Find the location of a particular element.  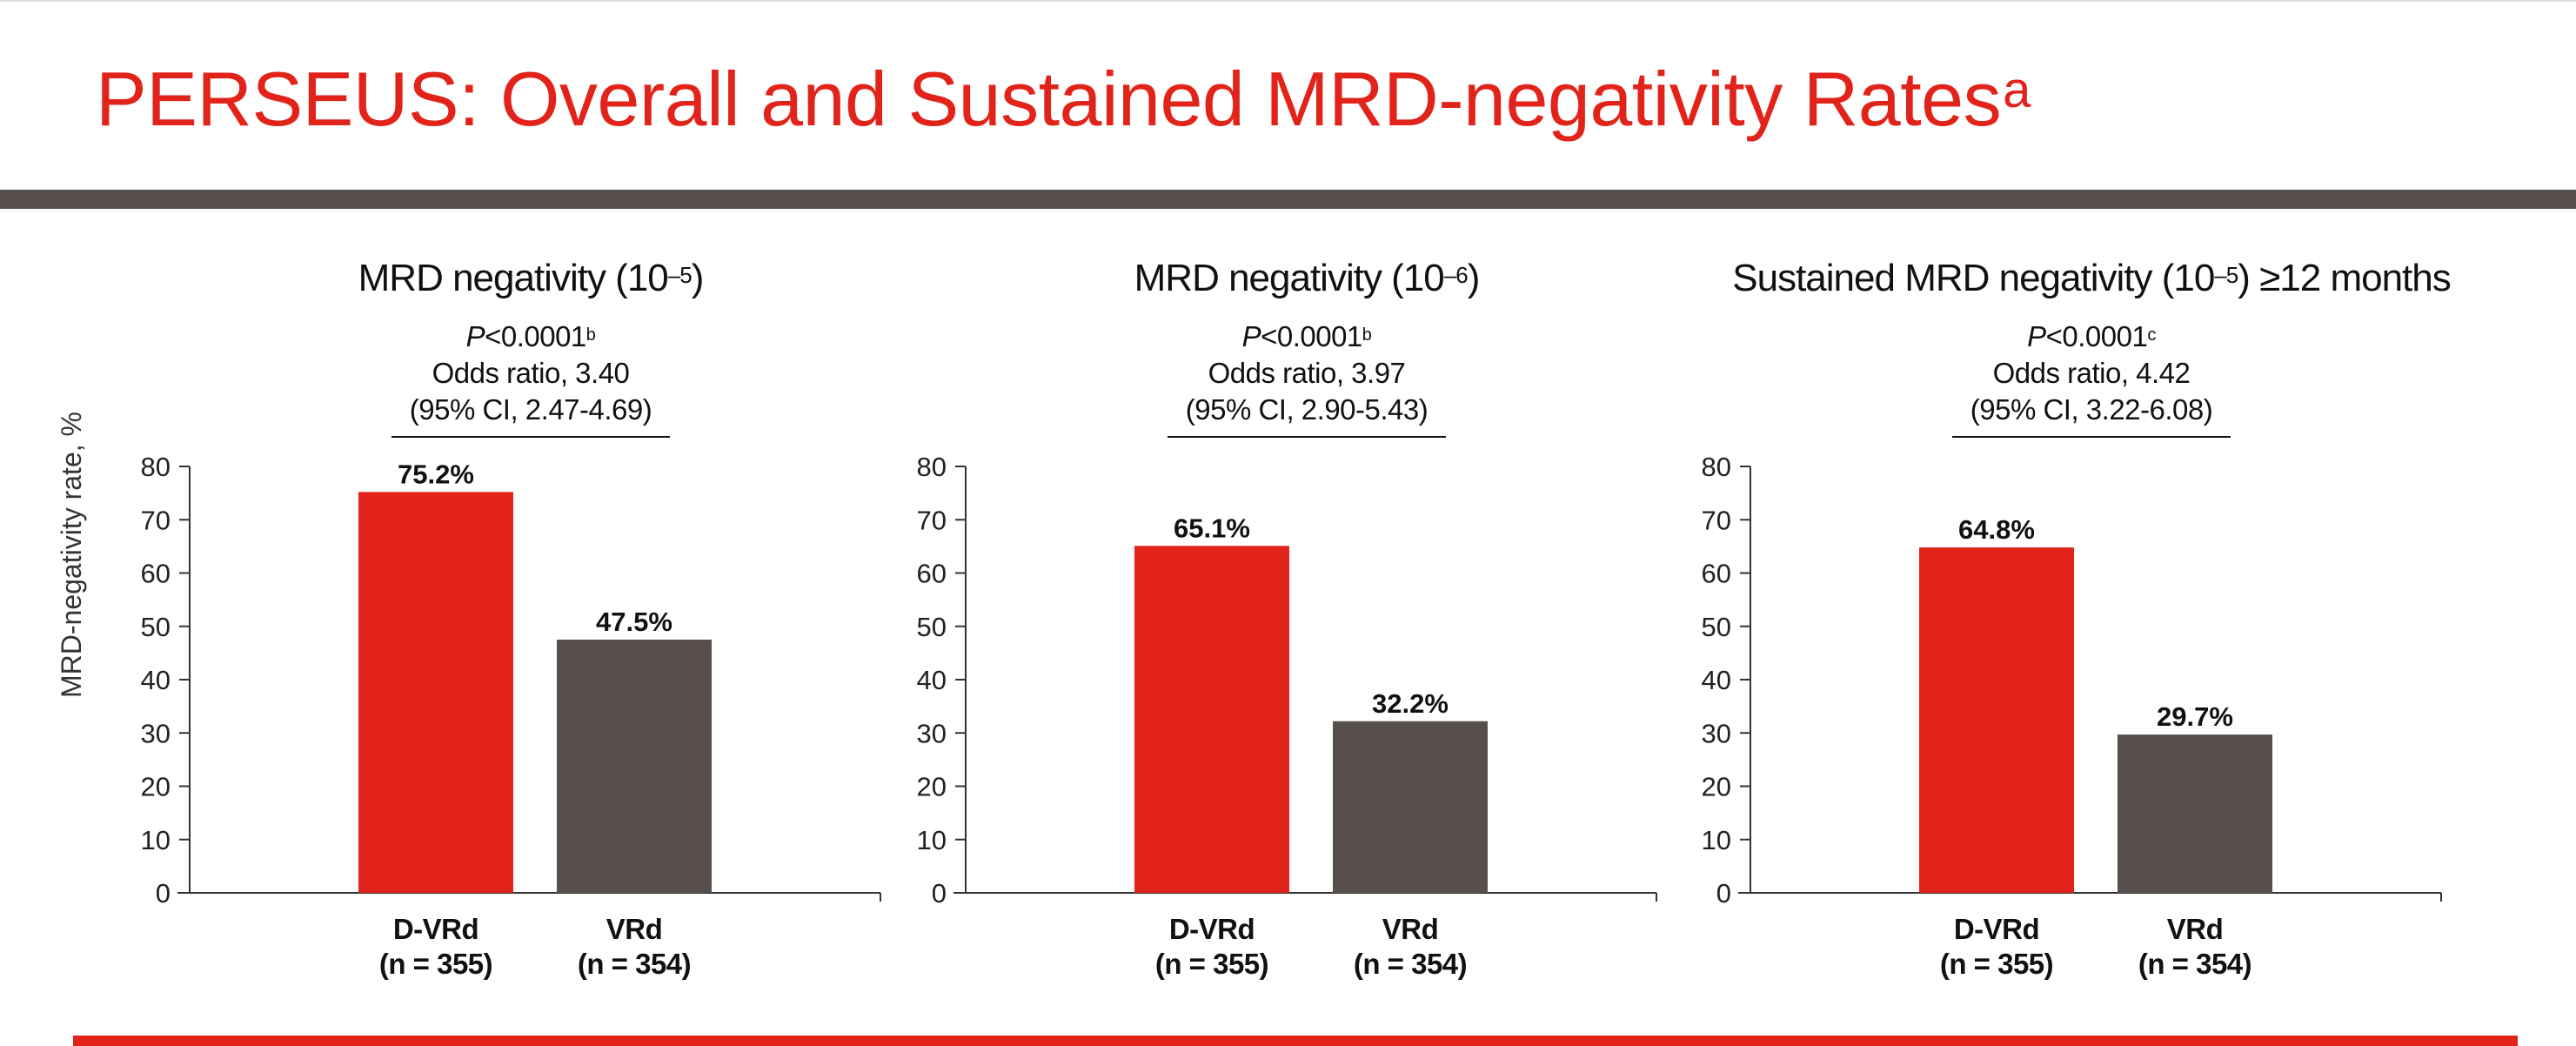

panel-title: MRD negativity (10–5) is located at coordinates (531, 278).